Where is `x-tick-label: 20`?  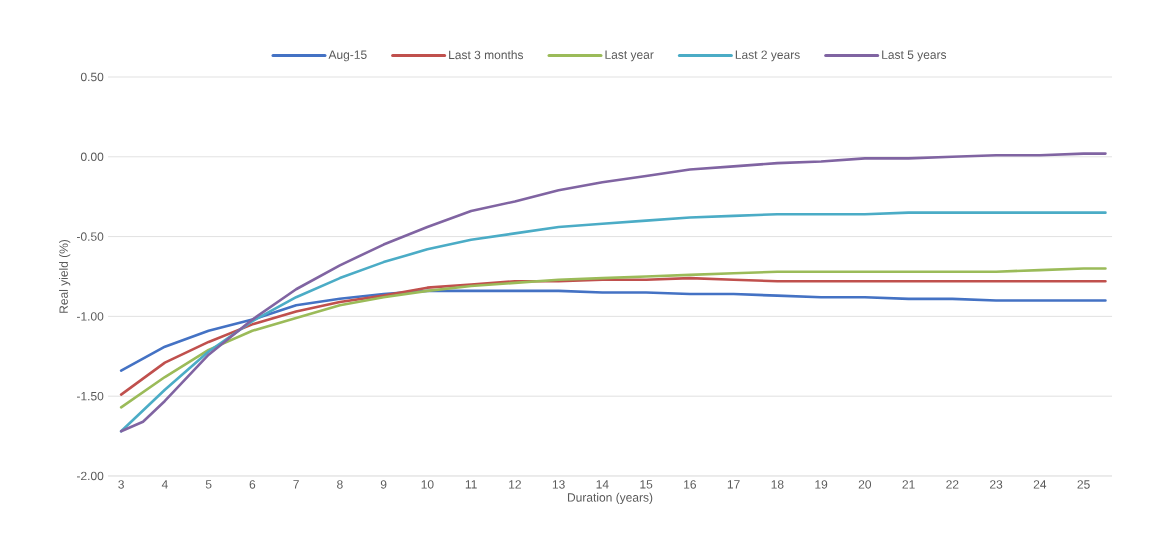 x-tick-label: 20 is located at coordinates (865, 484).